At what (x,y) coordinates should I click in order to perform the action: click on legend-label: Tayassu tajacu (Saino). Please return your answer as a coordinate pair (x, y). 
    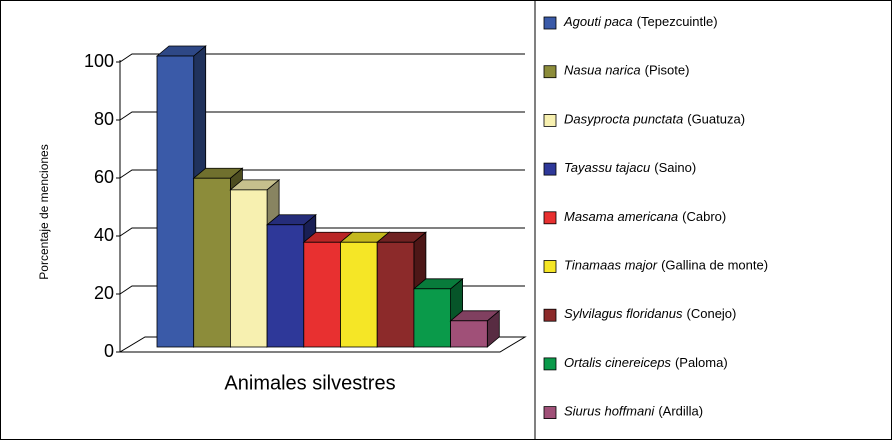
    Looking at the image, I should click on (630, 168).